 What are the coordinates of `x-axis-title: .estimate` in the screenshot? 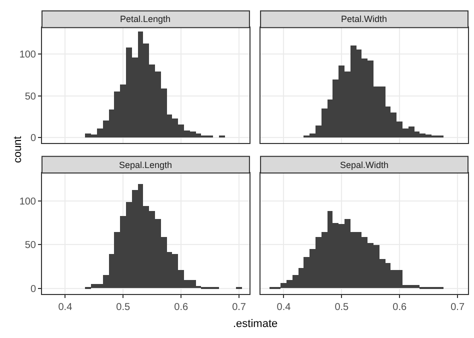 It's located at (255, 324).